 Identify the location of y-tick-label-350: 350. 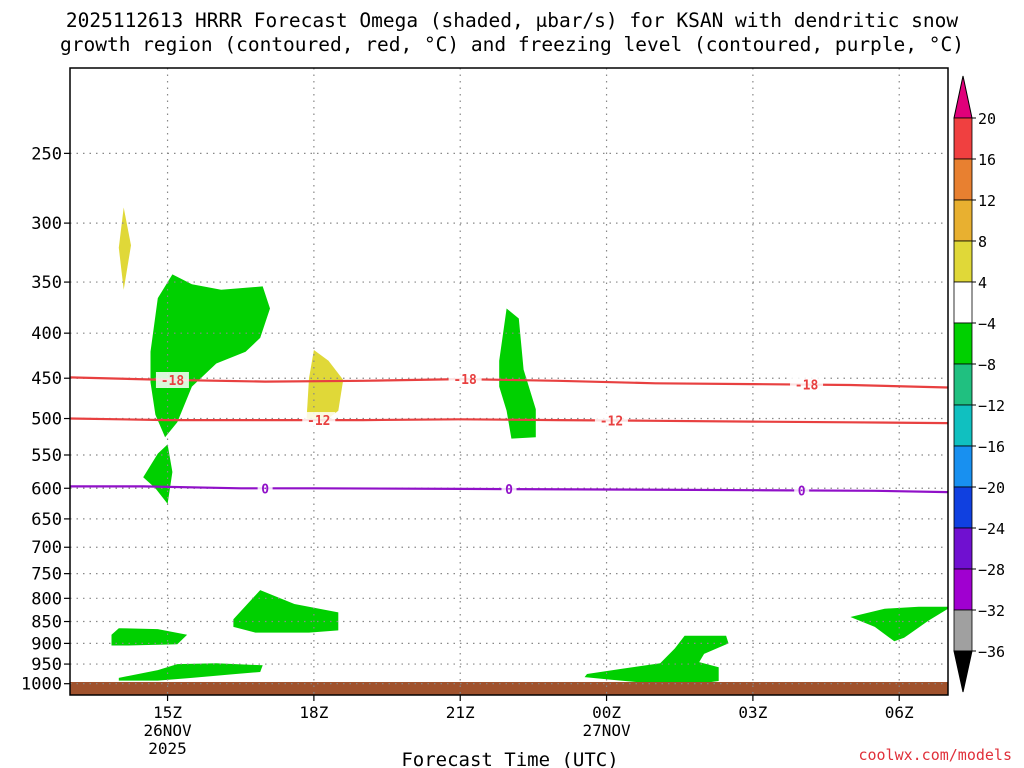
(46, 283).